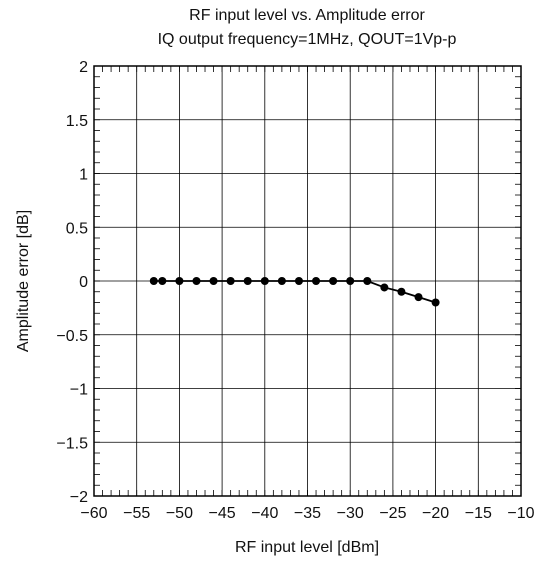 The image size is (552, 563). Describe the element at coordinates (79, 390) in the screenshot. I see `y-tick-label: −1` at that location.